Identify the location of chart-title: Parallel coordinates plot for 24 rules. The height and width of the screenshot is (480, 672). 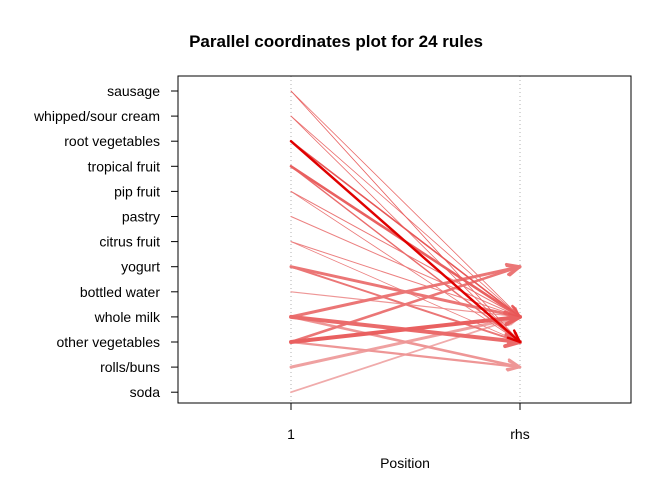
(336, 41).